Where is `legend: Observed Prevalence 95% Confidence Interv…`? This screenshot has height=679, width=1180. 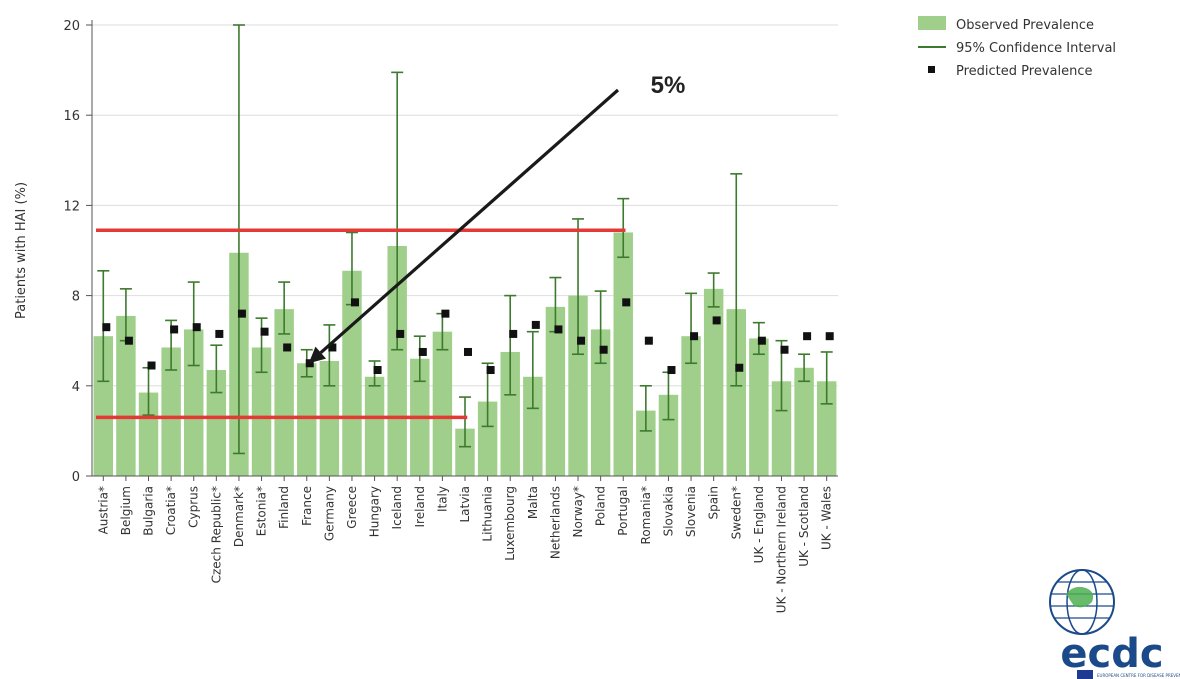 legend: Observed Prevalence 95% Confidence Interv… is located at coordinates (1017, 47).